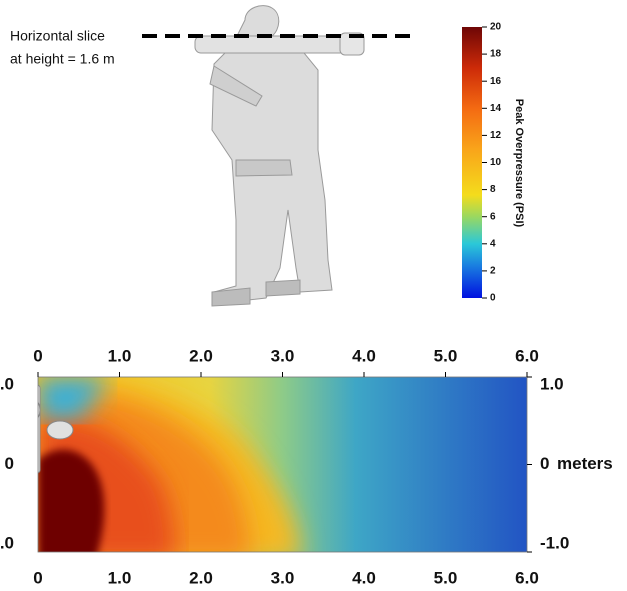 This screenshot has width=627, height=591. I want to click on x-tick-label-top: 3.0, so click(283, 355).